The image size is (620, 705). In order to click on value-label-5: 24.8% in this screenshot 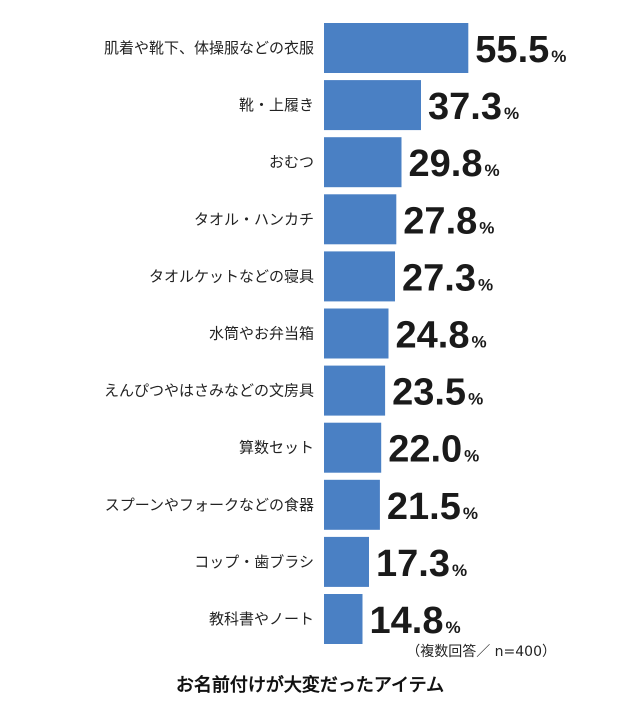, I will do `click(441, 336)`.